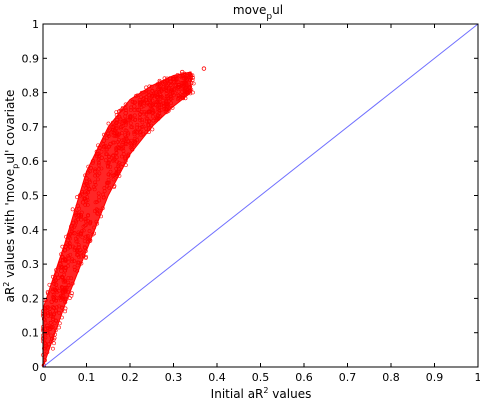 This screenshot has width=480, height=405. I want to click on x-tick-label: 0.8, so click(391, 377).